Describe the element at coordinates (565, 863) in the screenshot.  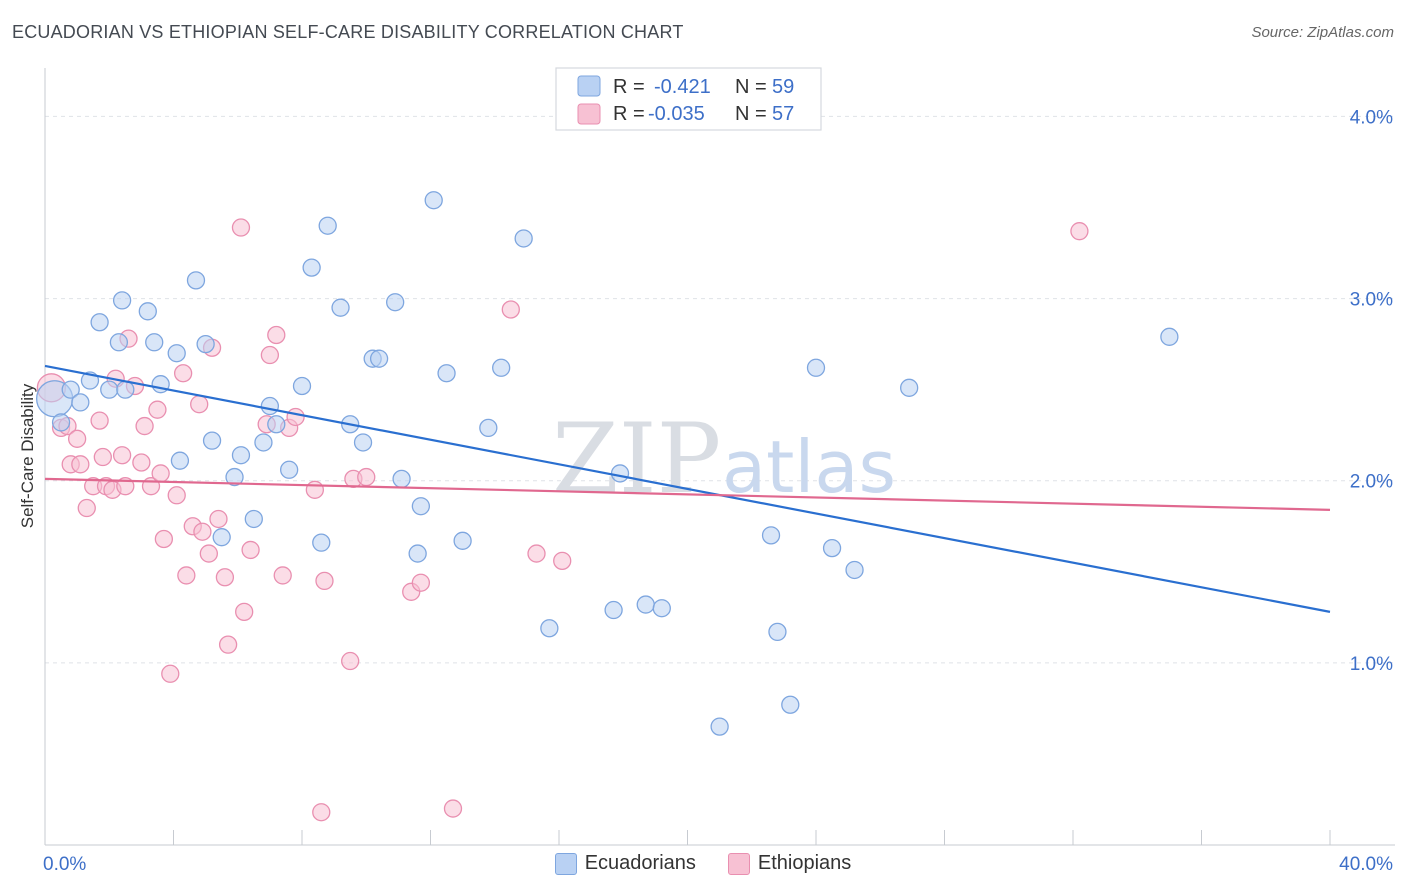
I see `legend-swatch-bottom-ecuadorians` at that location.